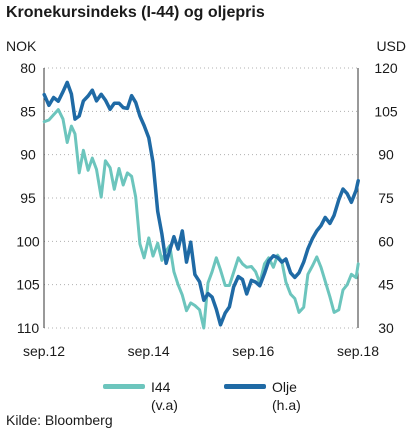 The image size is (414, 434). Describe the element at coordinates (245, 386) in the screenshot. I see `legend-swatch-olje` at that location.